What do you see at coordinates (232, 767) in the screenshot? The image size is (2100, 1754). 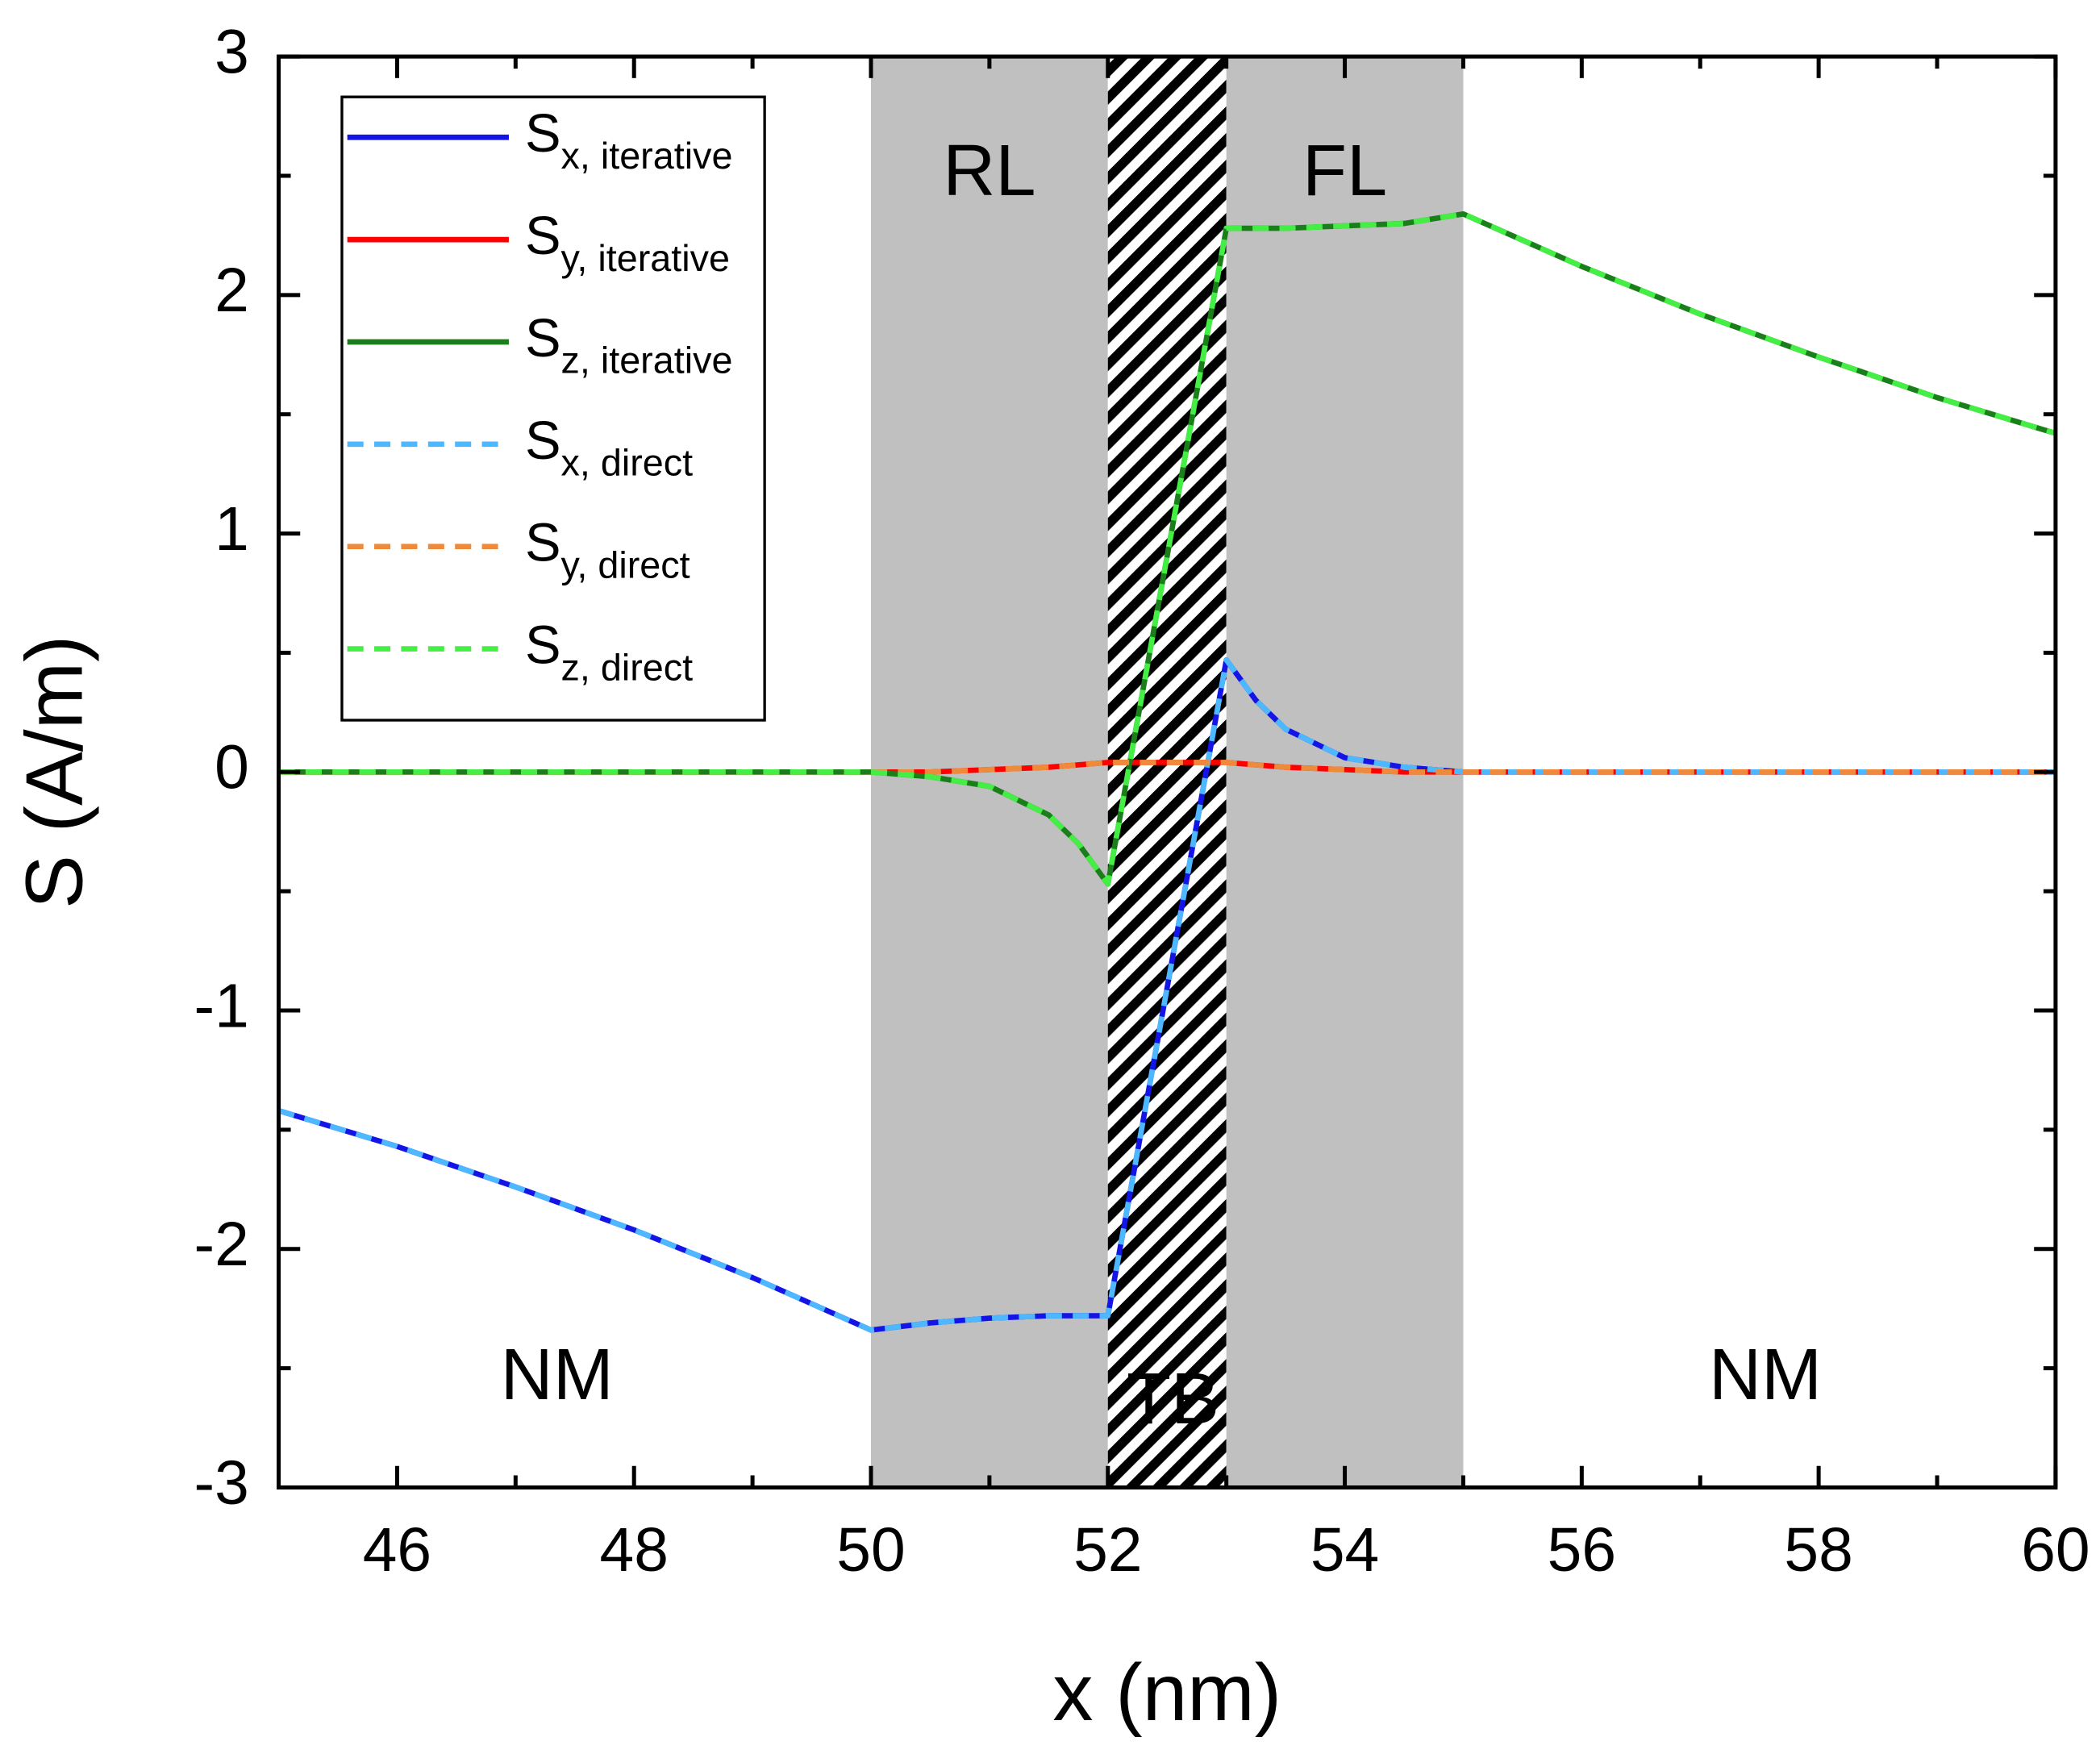 I see `y-tick-label: 0` at bounding box center [232, 767].